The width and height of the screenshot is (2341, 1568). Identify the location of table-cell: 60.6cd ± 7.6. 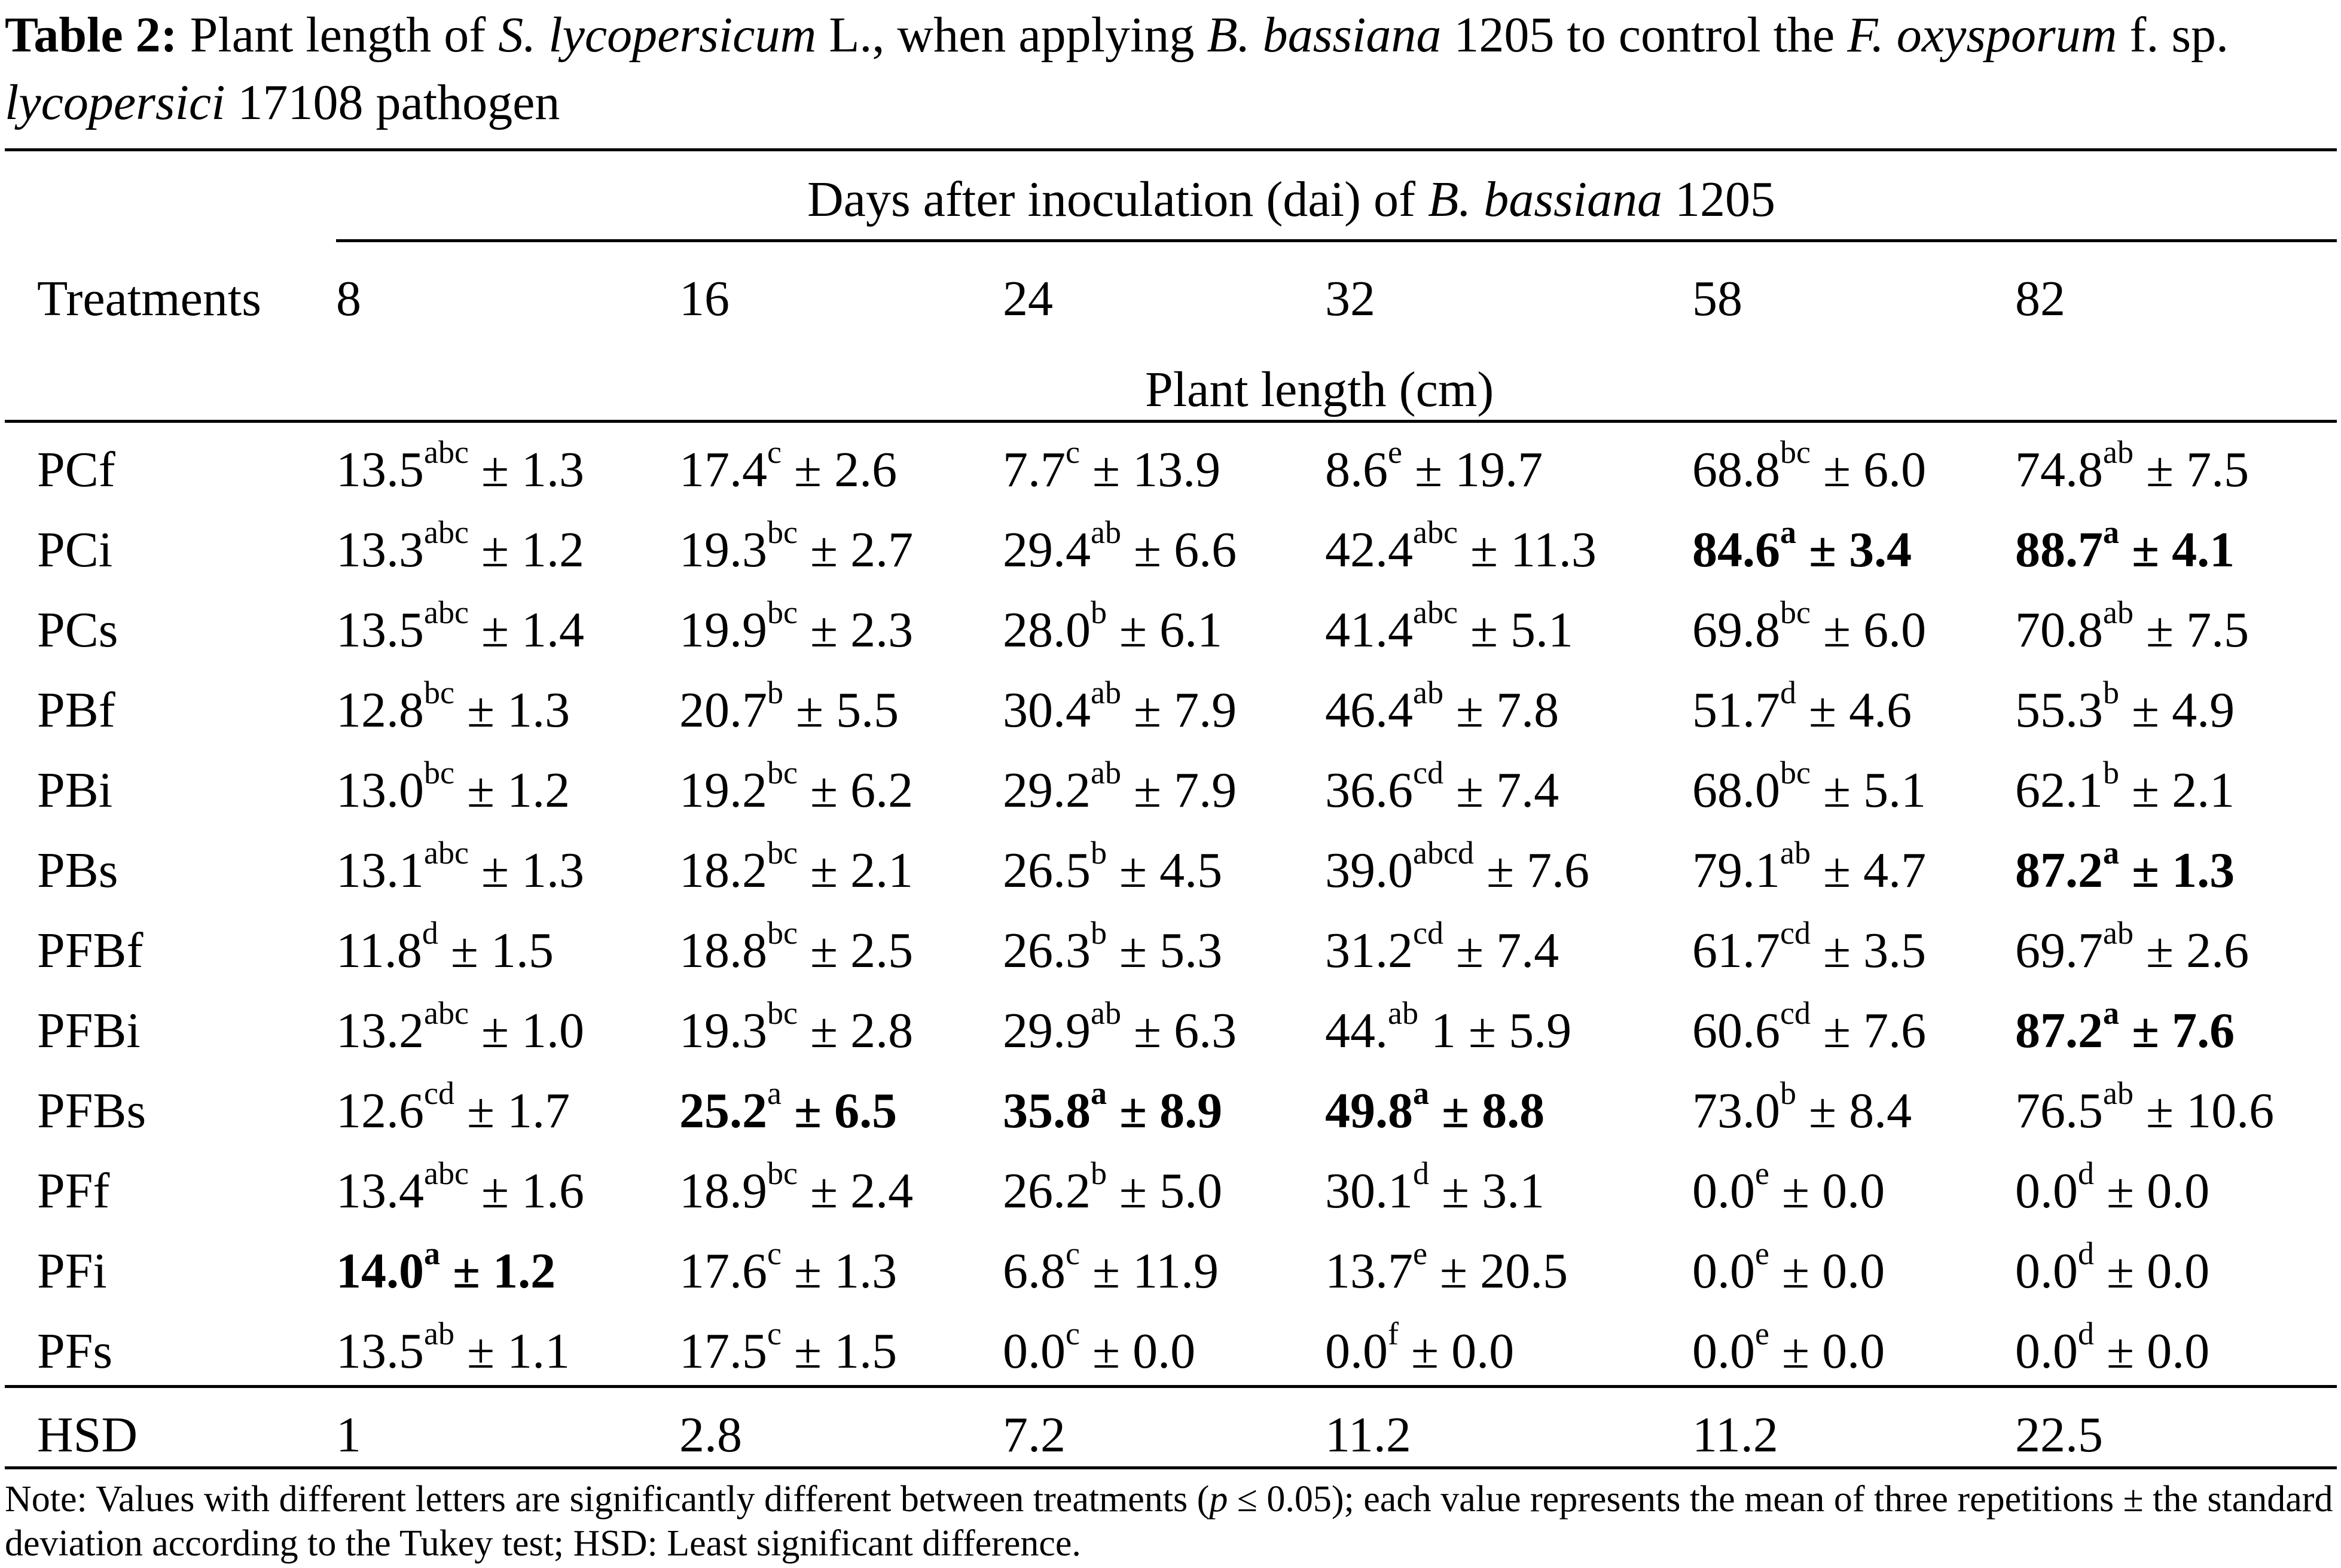
(1809, 1026).